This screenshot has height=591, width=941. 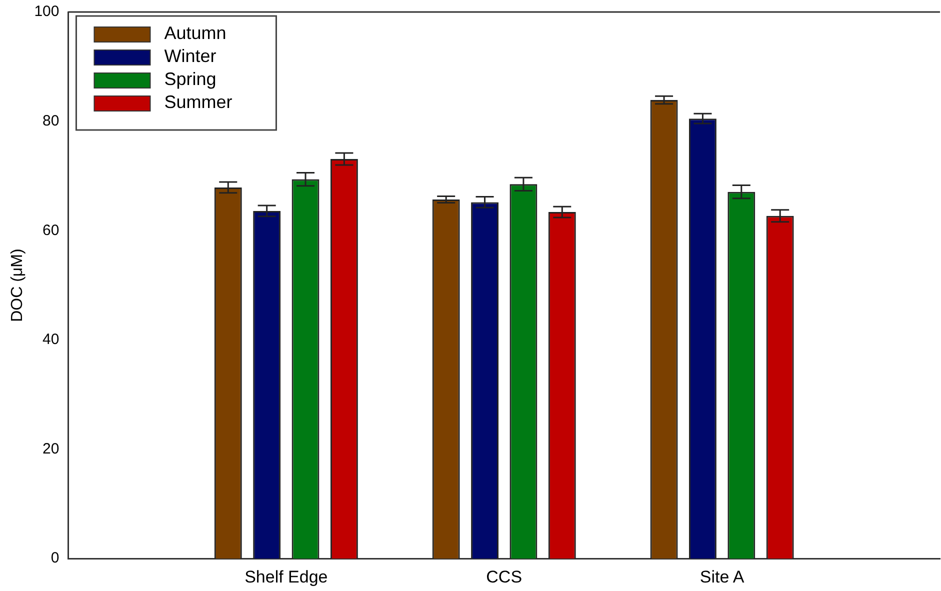 I want to click on x-tick-label: Shelf Edge, so click(x=286, y=576).